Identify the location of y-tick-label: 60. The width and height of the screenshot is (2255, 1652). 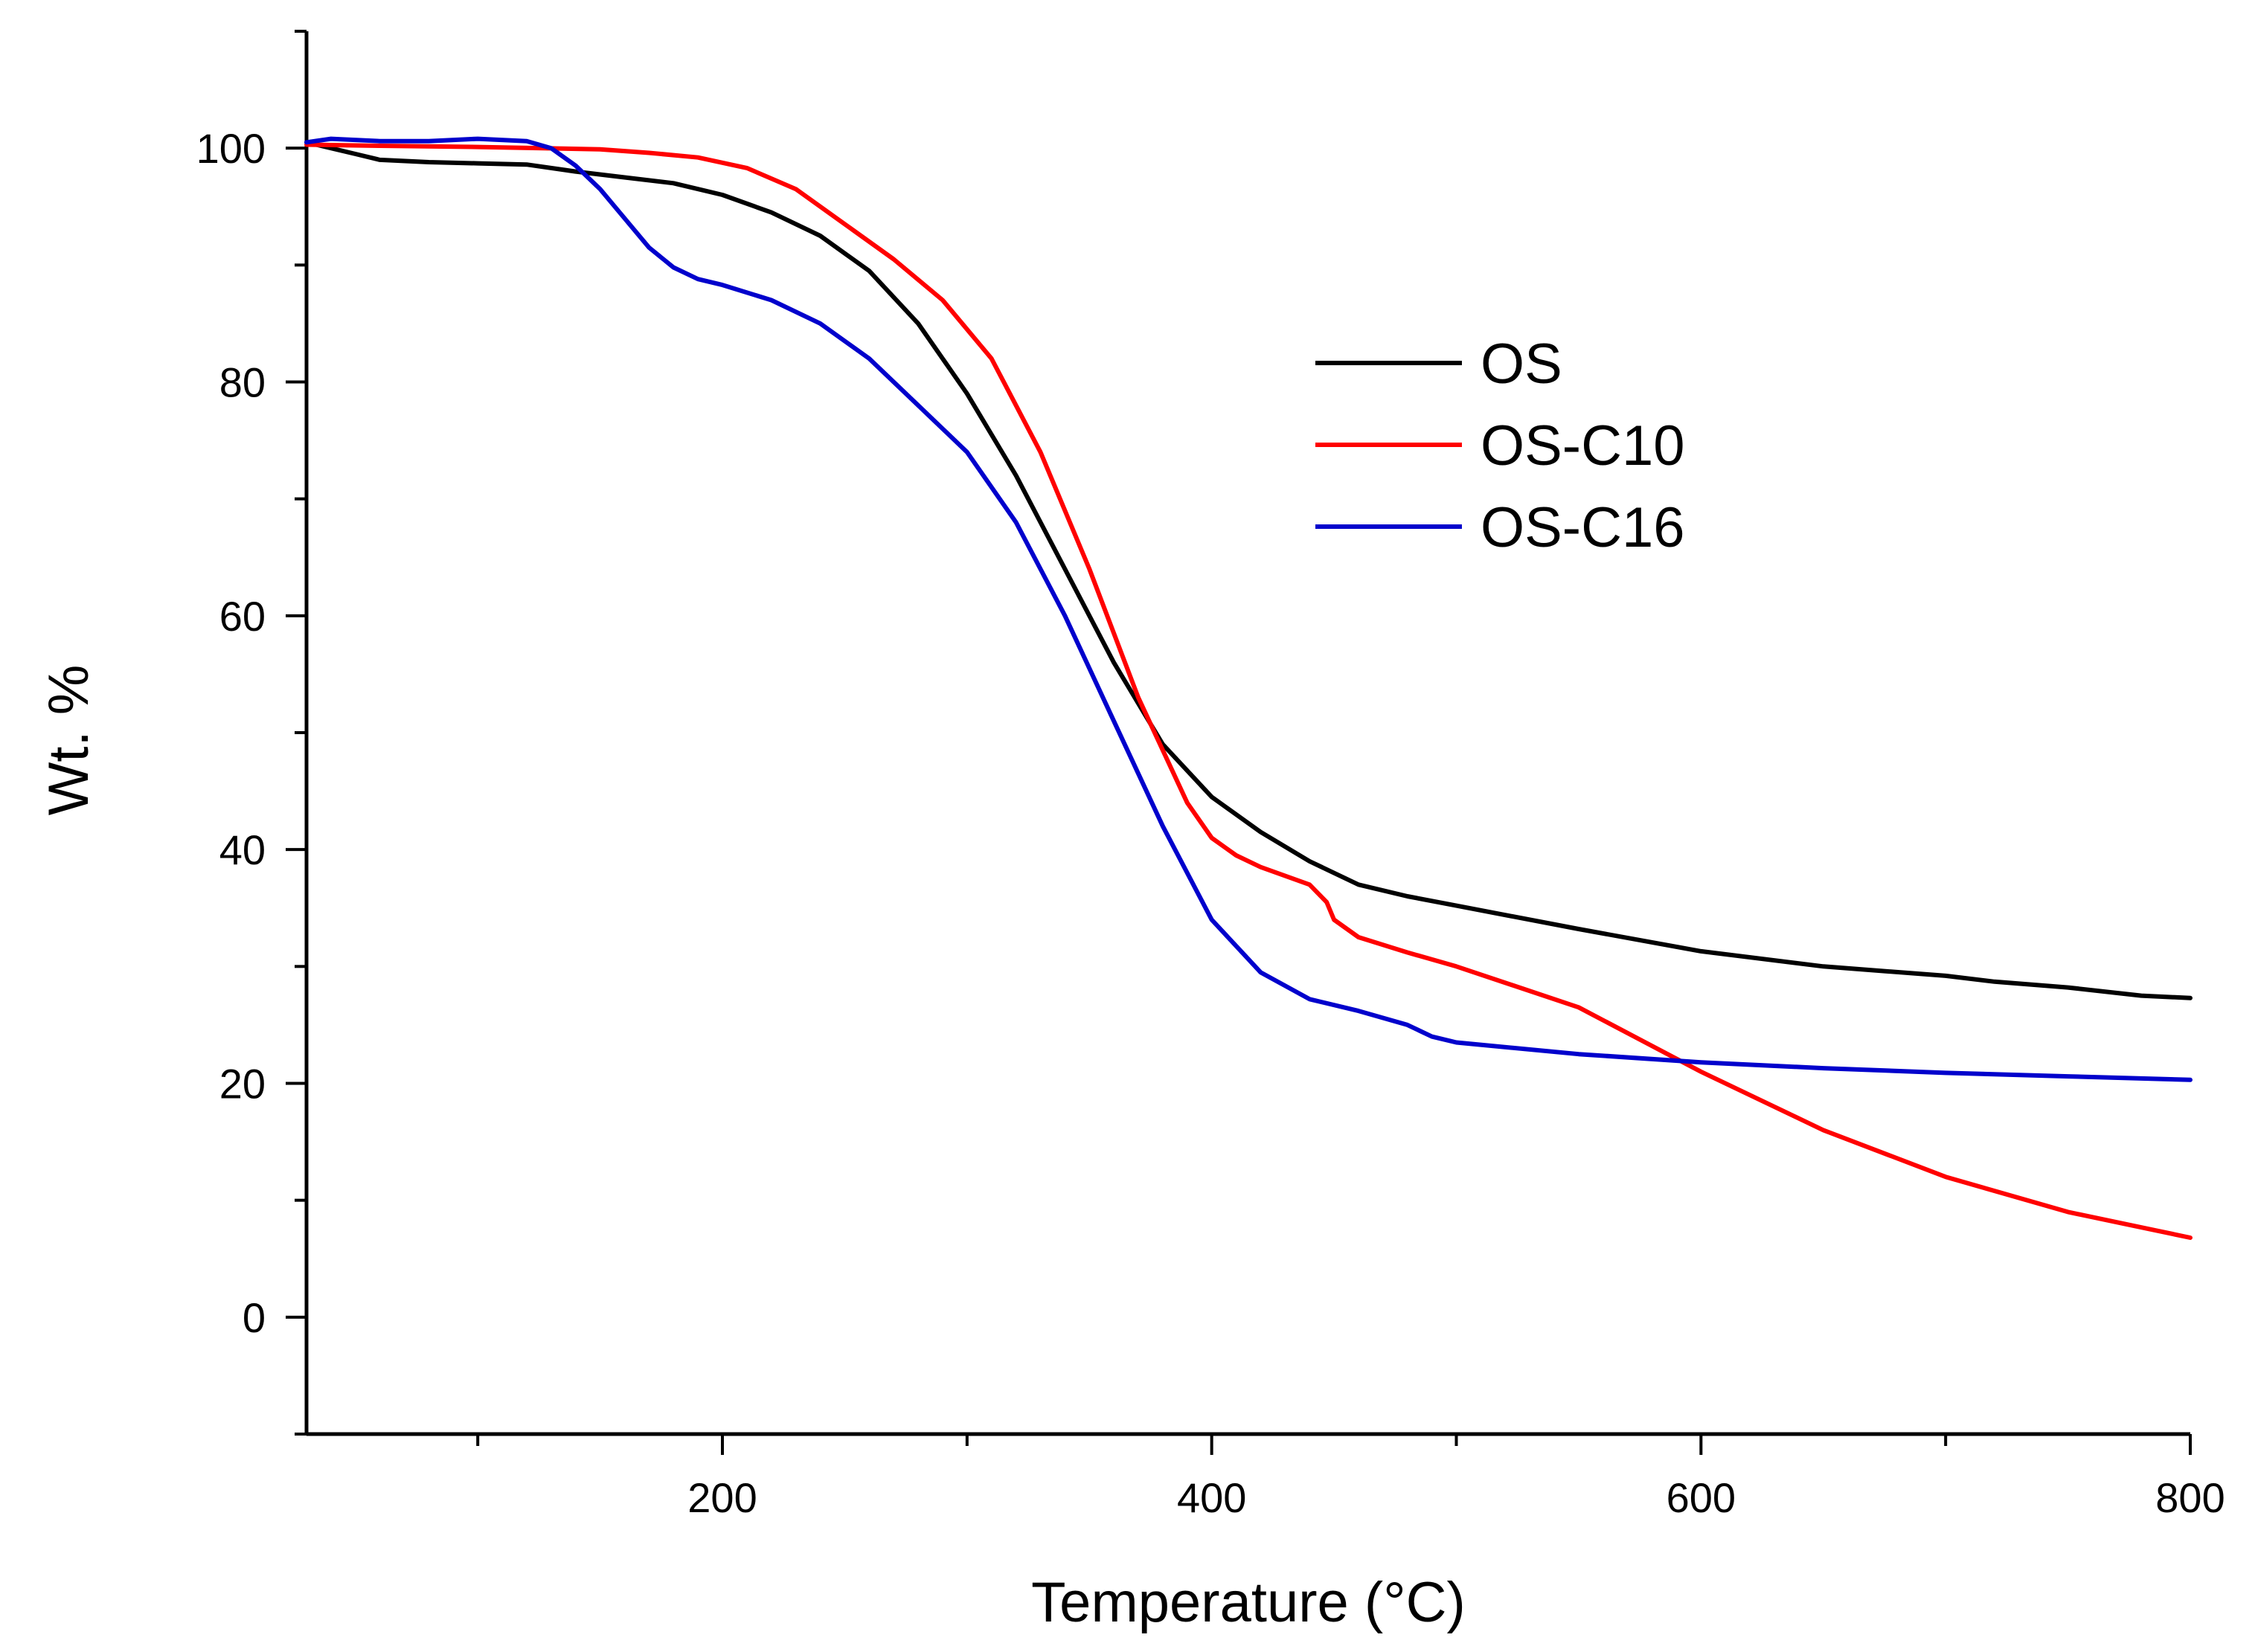
(243, 617).